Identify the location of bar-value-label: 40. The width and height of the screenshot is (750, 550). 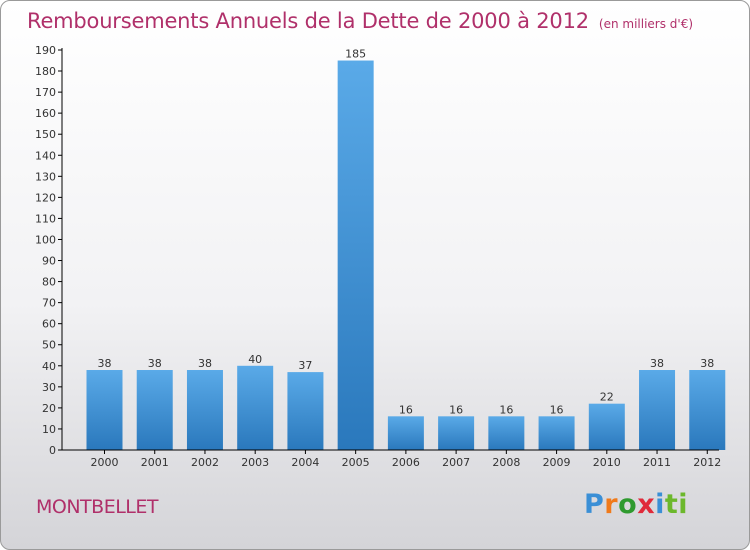
(255, 359).